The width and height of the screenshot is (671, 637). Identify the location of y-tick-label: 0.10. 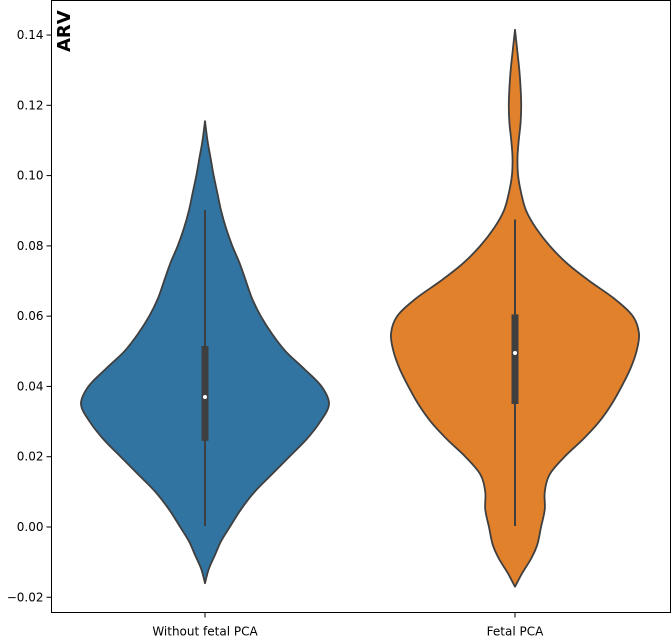
(30, 176).